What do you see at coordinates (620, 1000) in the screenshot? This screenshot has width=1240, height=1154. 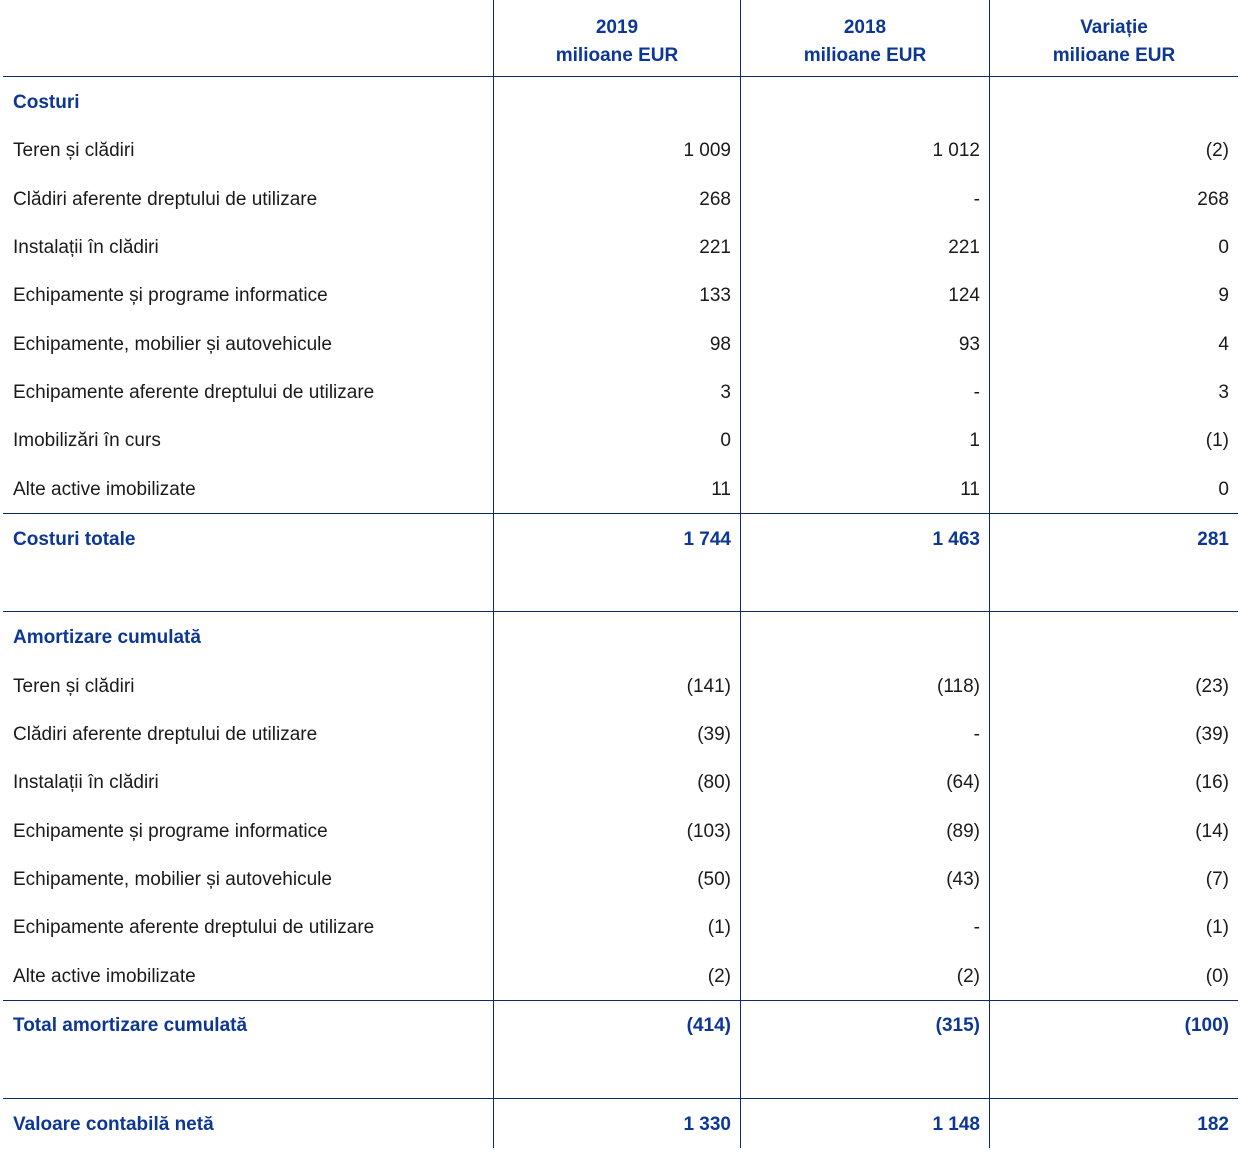 I see `depreciation-total-rule` at bounding box center [620, 1000].